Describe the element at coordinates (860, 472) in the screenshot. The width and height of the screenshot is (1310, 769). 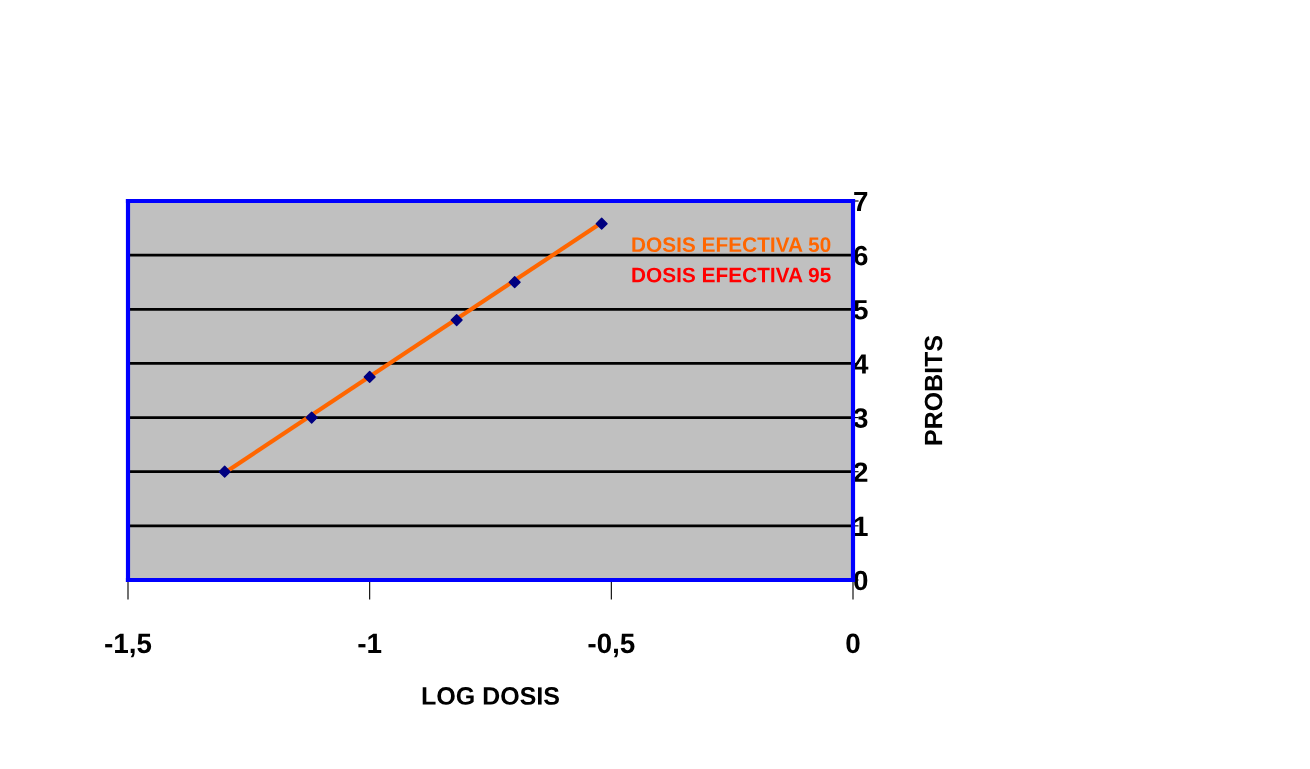
I see `y-tick-label: 2` at that location.